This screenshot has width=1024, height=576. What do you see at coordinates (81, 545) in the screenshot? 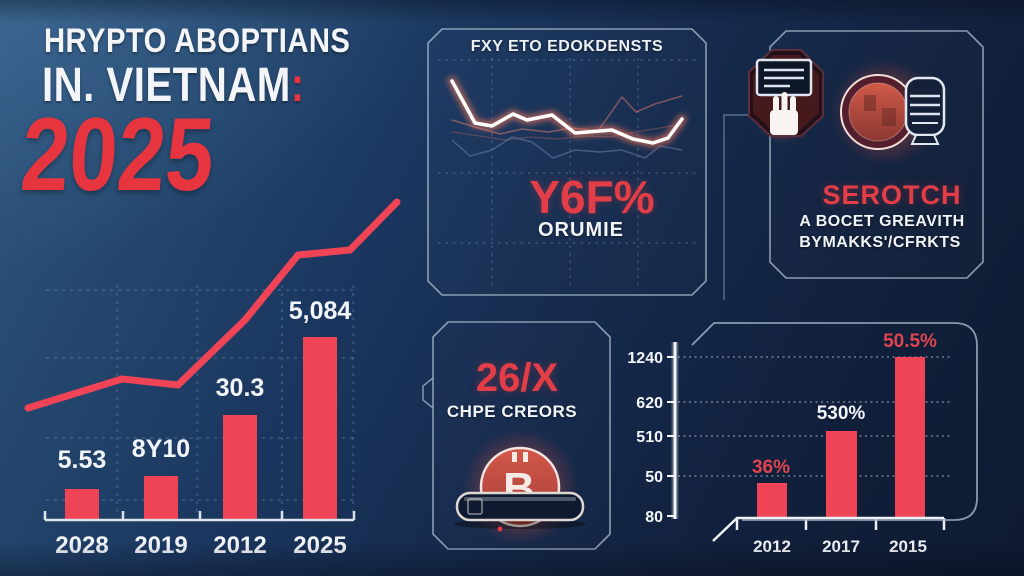
I see `x-axis-label: 2028` at bounding box center [81, 545].